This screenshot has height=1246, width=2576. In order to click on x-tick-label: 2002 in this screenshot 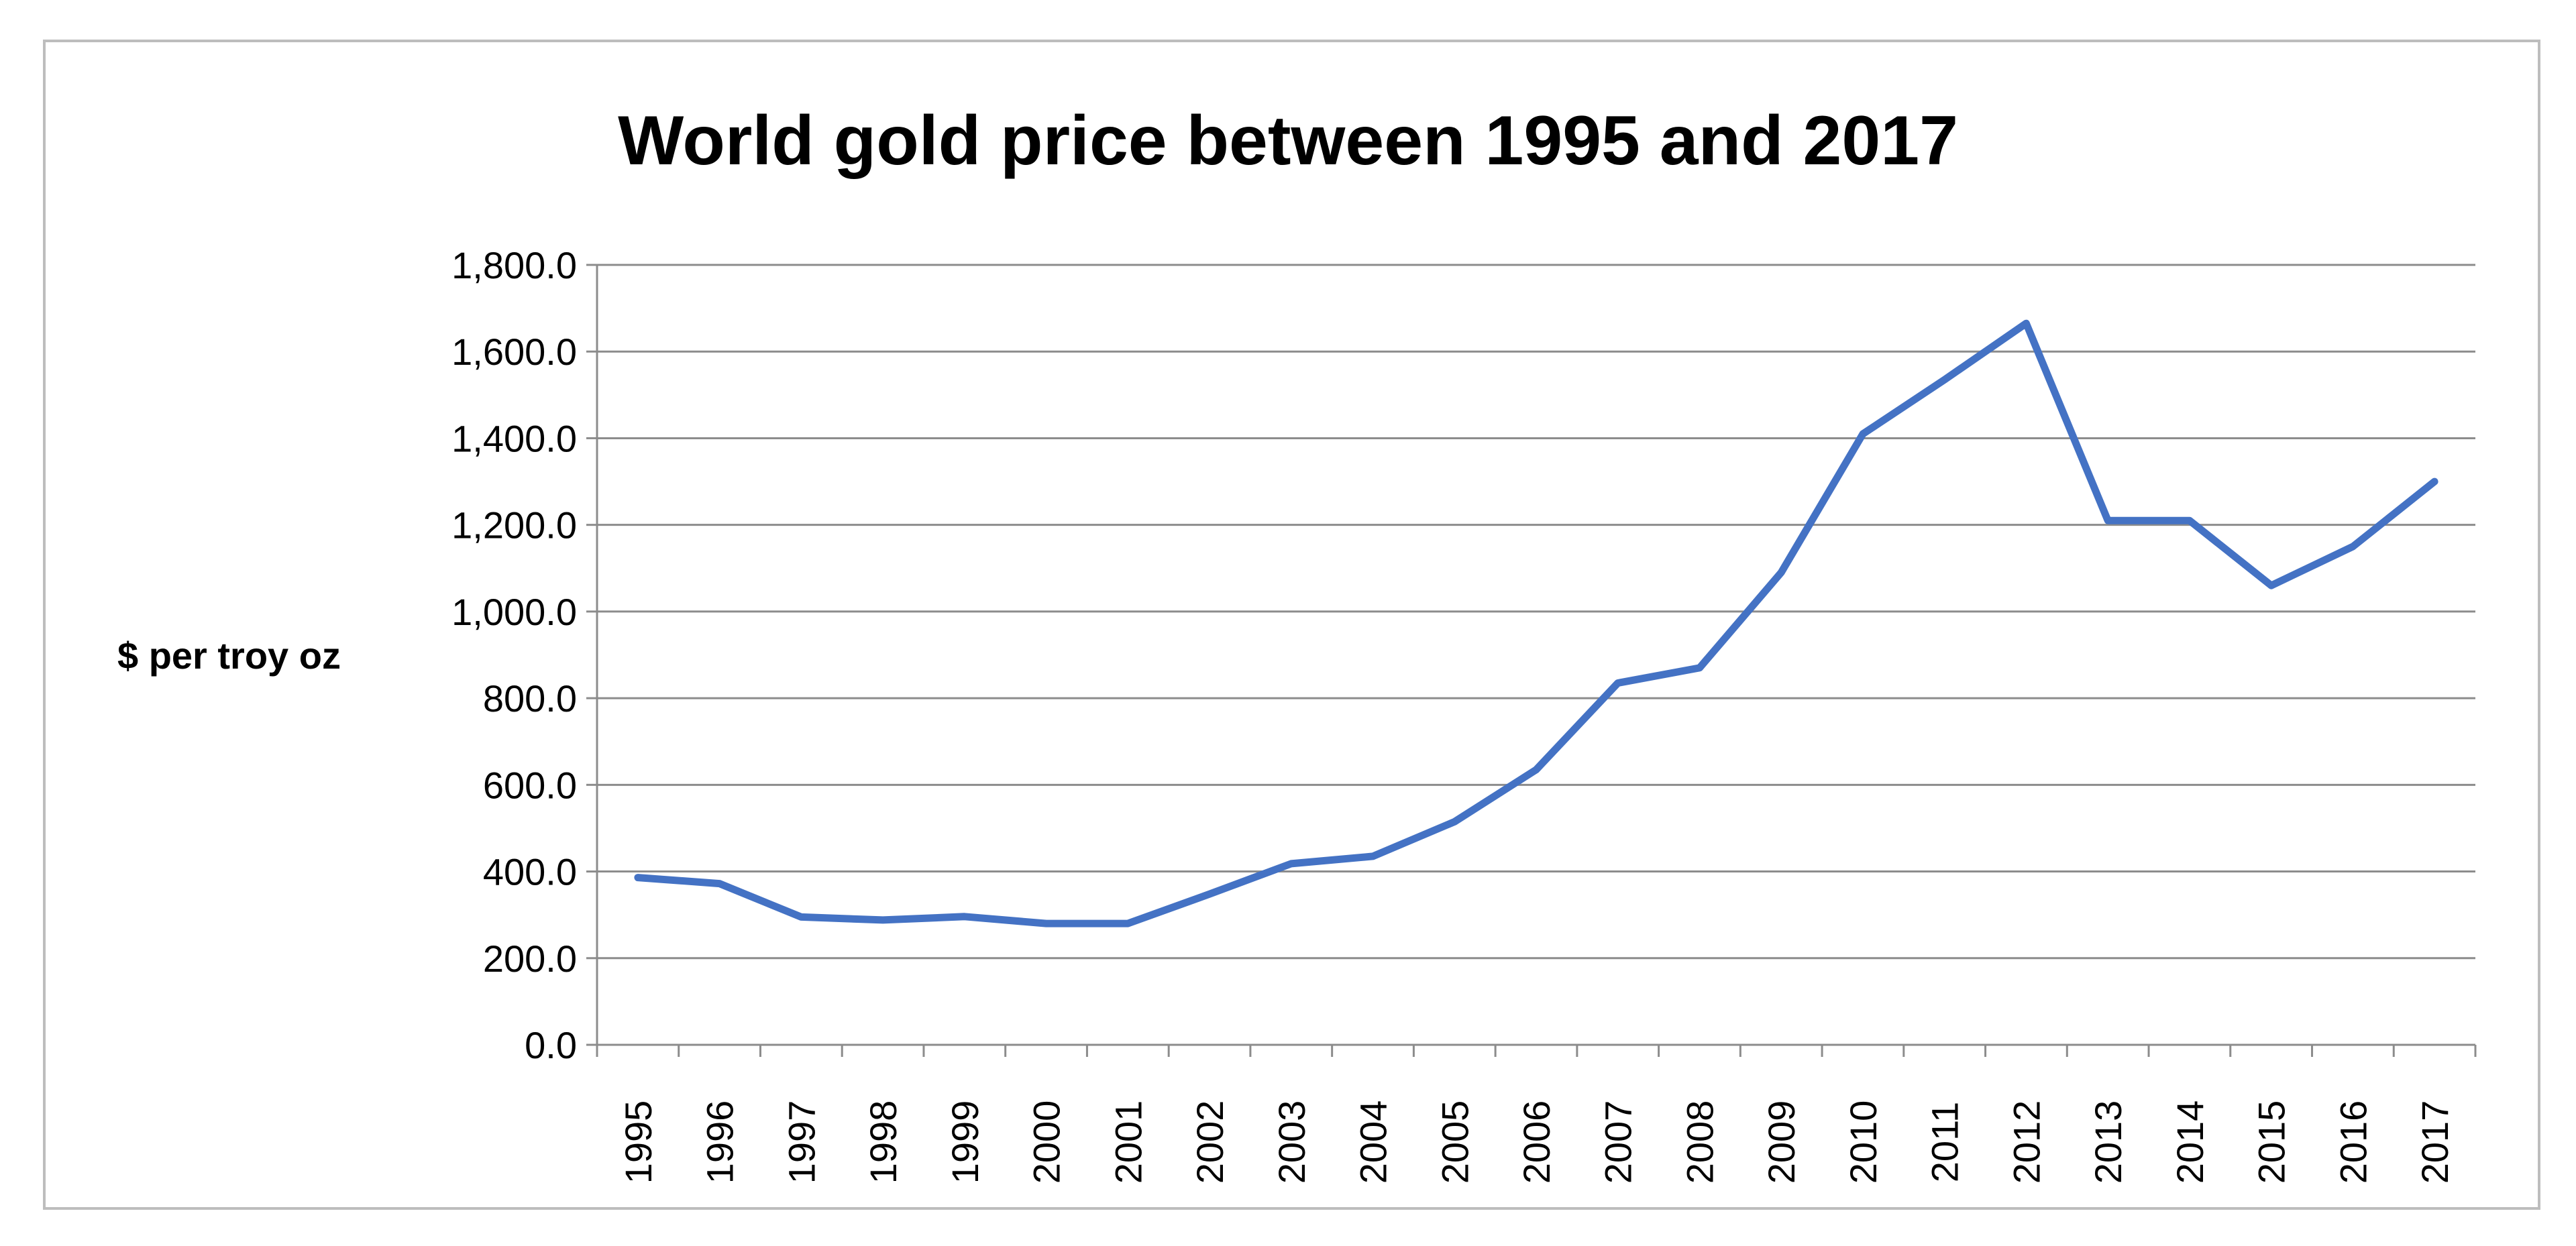, I will do `click(1210, 1142)`.